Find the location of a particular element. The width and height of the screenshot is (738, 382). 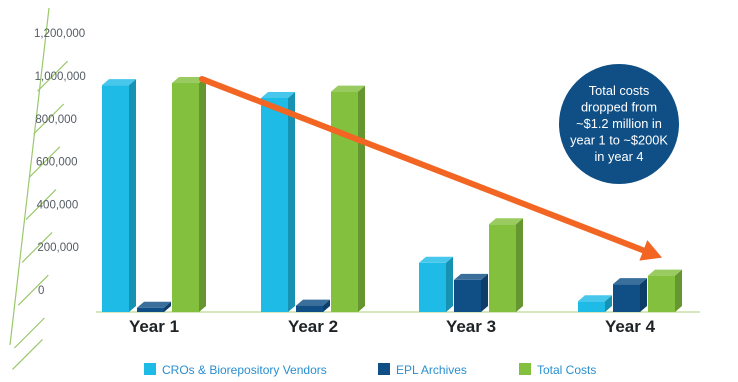

legend-label: Total Costs is located at coordinates (566, 370).